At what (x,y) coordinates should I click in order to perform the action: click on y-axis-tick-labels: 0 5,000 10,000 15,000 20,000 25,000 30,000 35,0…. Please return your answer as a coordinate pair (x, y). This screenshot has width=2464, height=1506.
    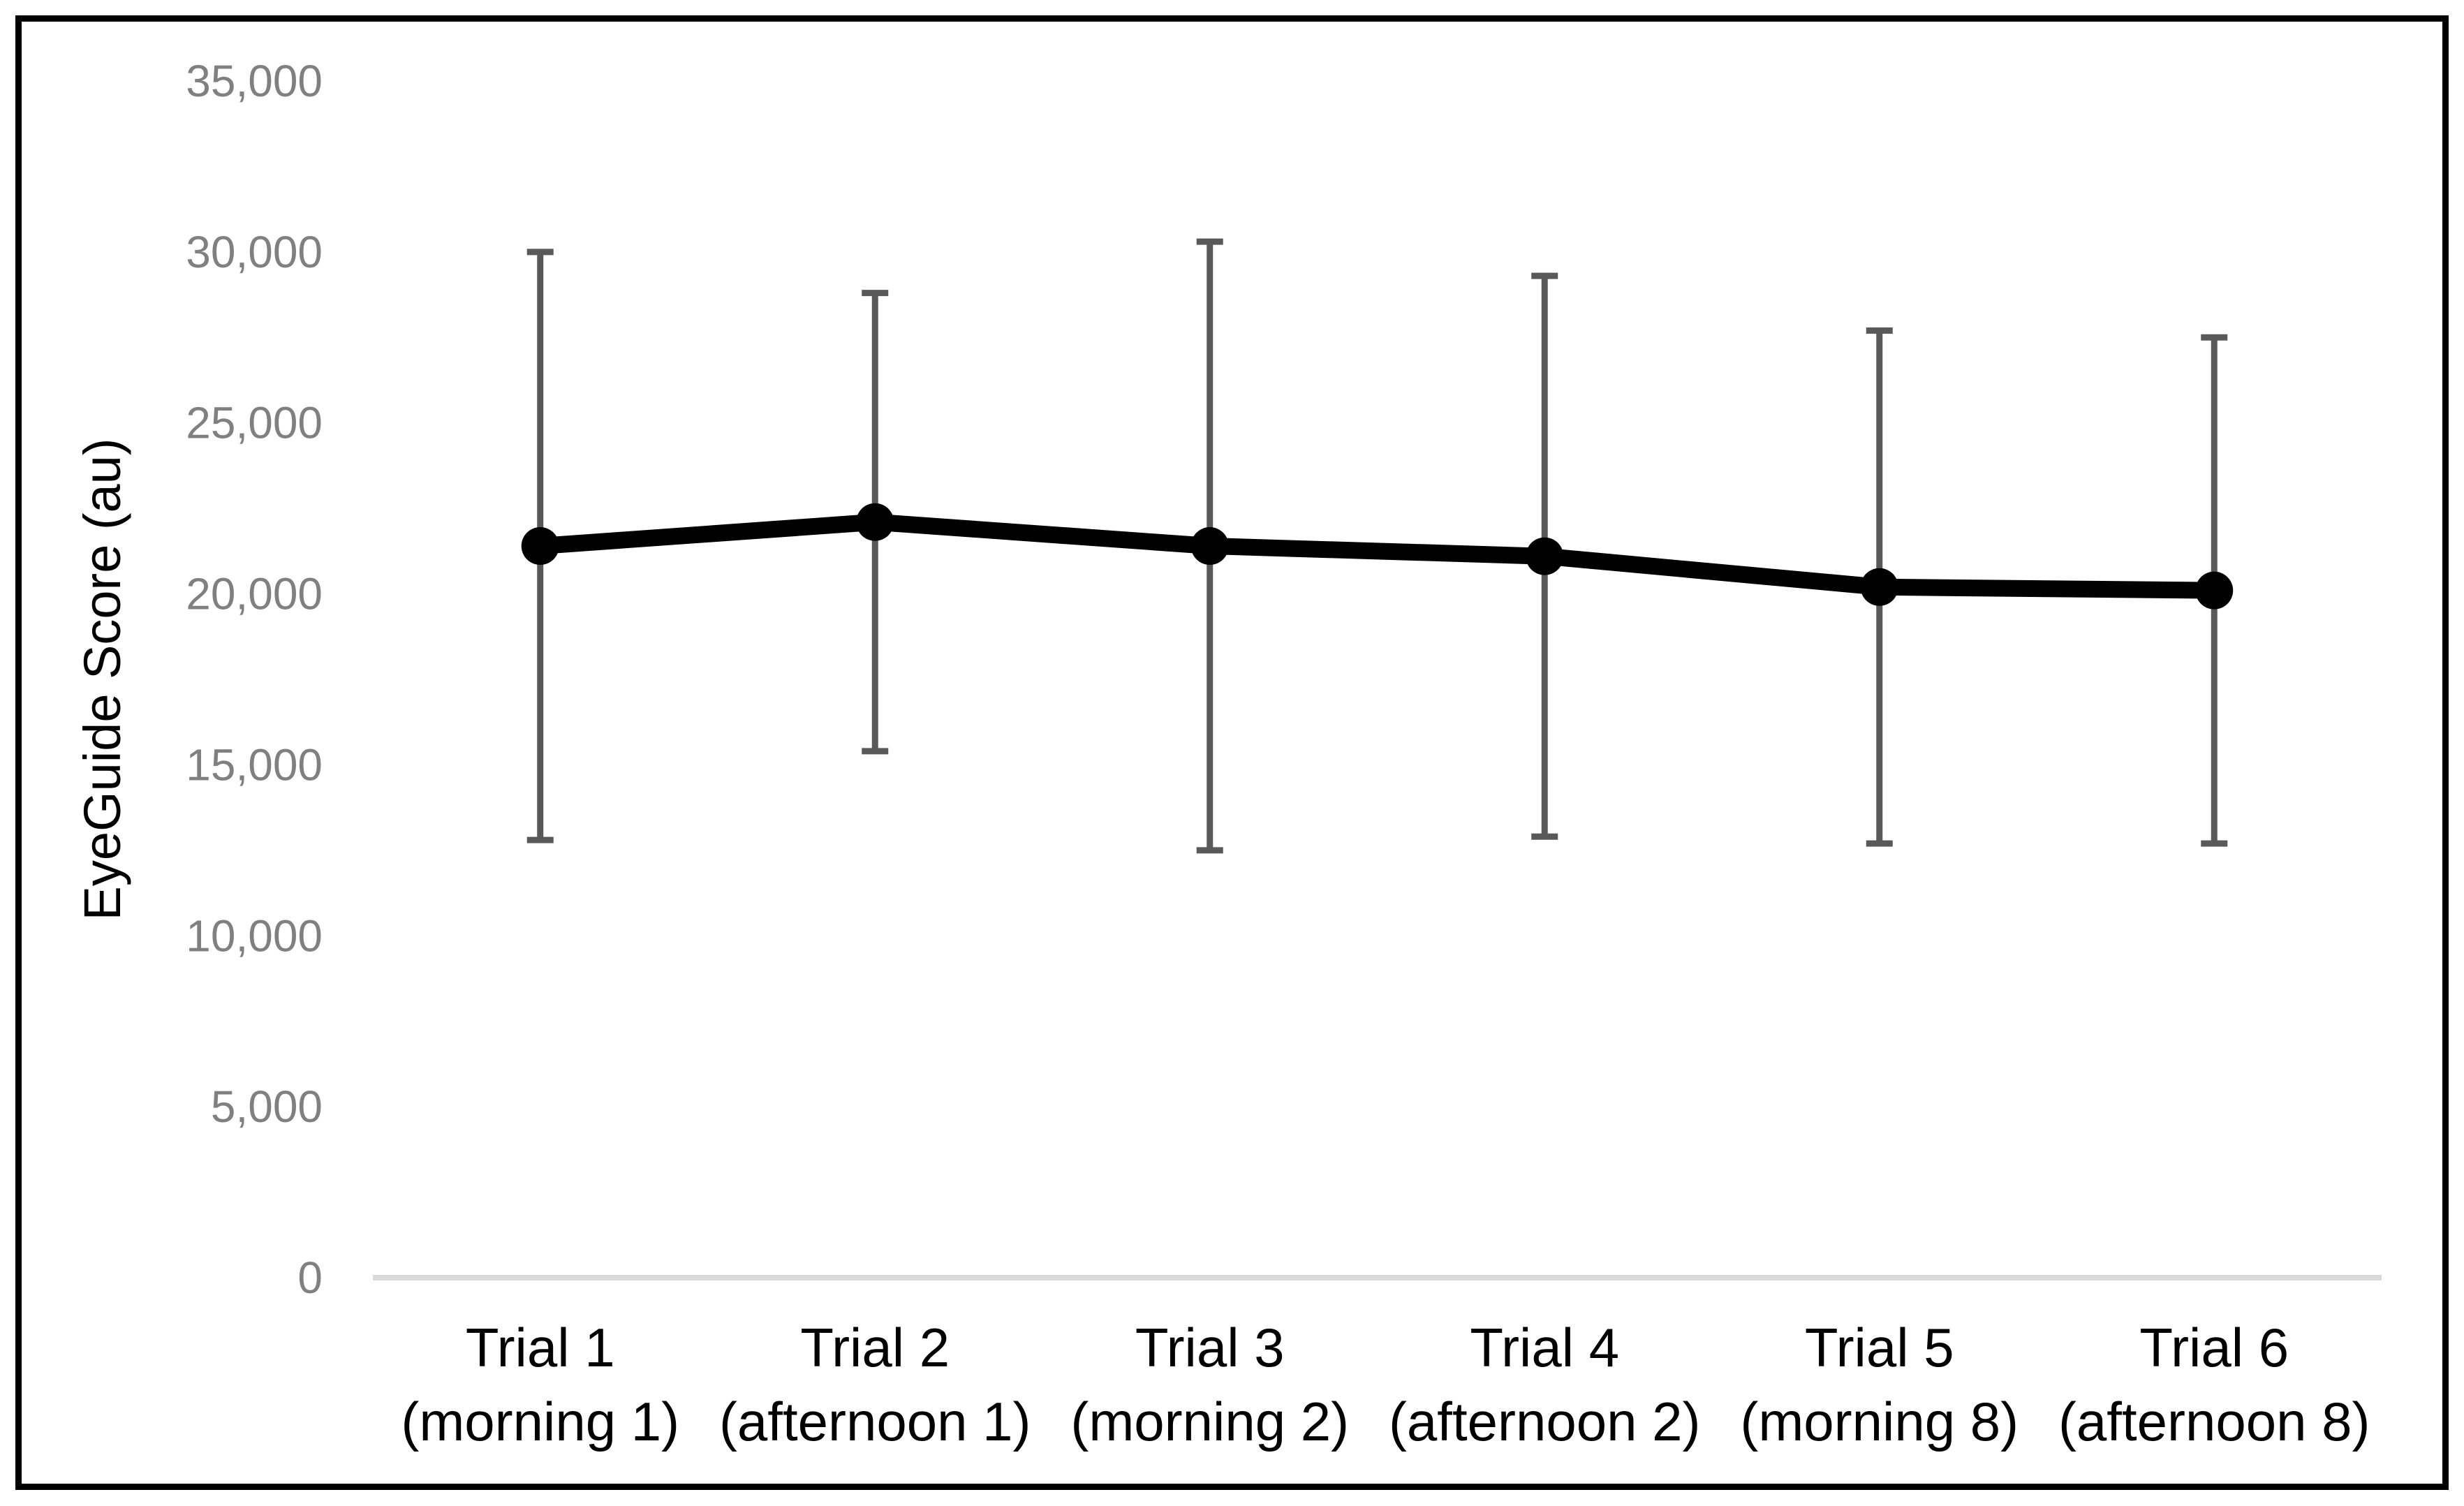
    Looking at the image, I should click on (255, 679).